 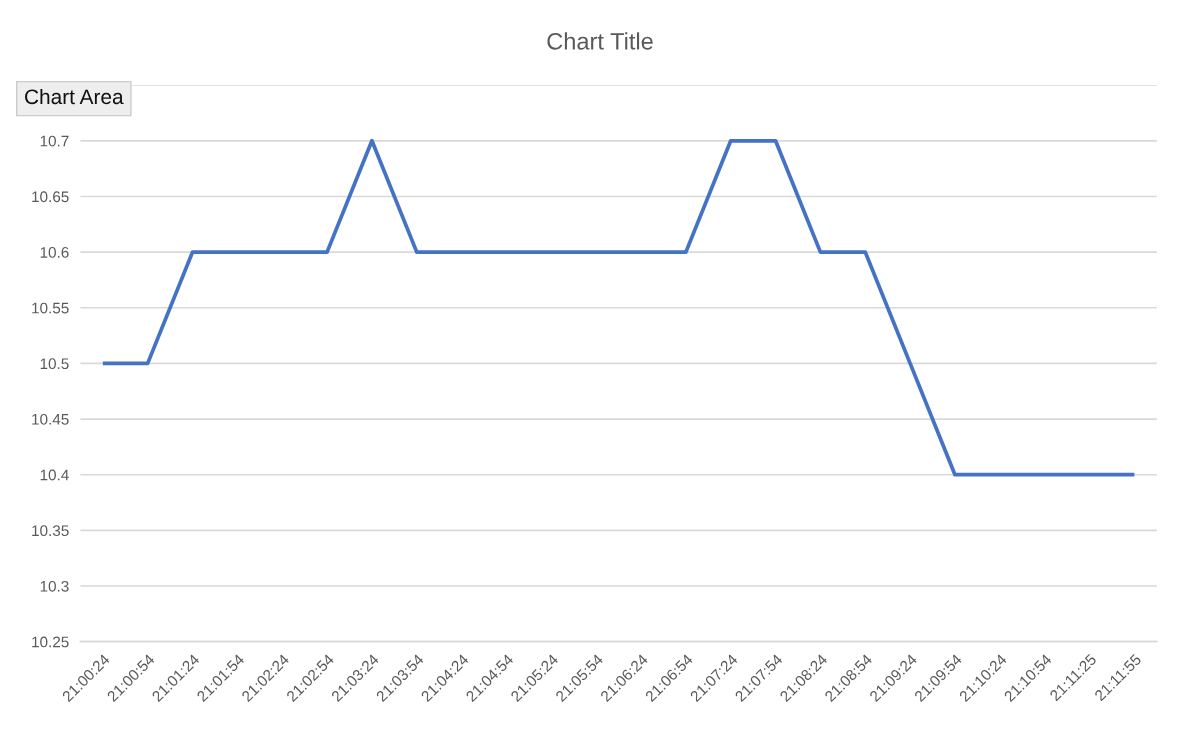 What do you see at coordinates (600, 41) in the screenshot?
I see `chart-title: Chart Title` at bounding box center [600, 41].